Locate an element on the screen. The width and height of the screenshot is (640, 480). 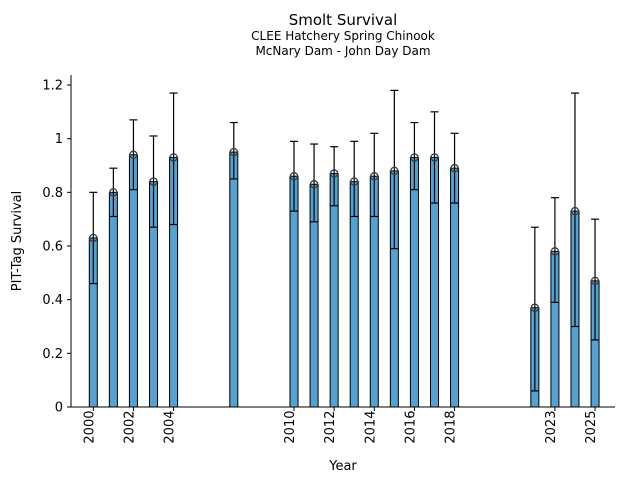
marker-year-2014 is located at coordinates (374, 176).